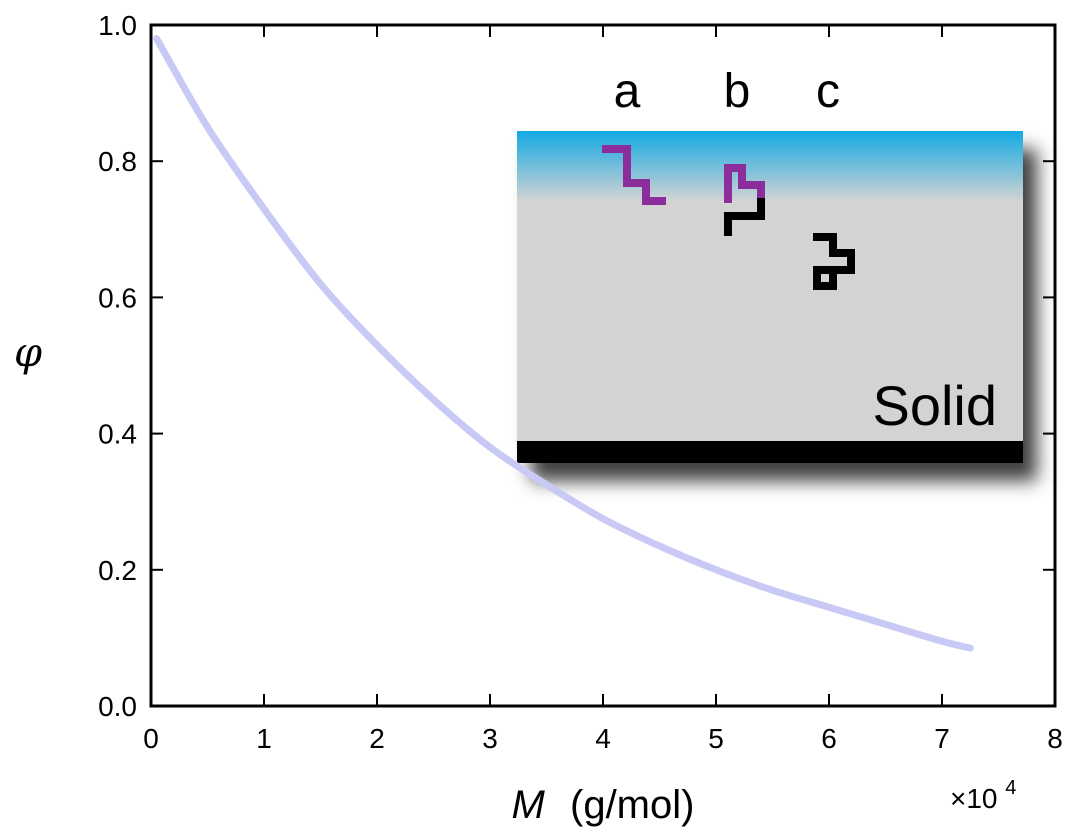  I want to click on x-tick-label: 8, so click(1055, 738).